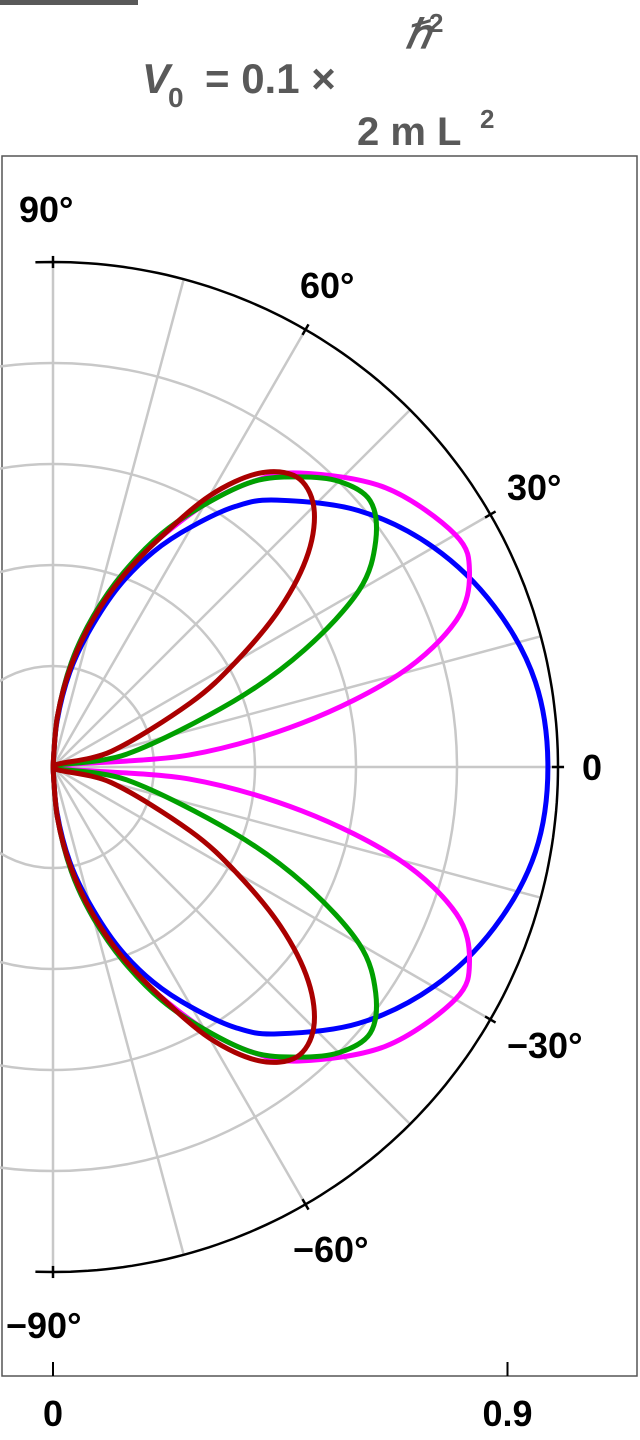 The image size is (640, 1440). What do you see at coordinates (534, 487) in the screenshot?
I see `angle-label: 30°` at bounding box center [534, 487].